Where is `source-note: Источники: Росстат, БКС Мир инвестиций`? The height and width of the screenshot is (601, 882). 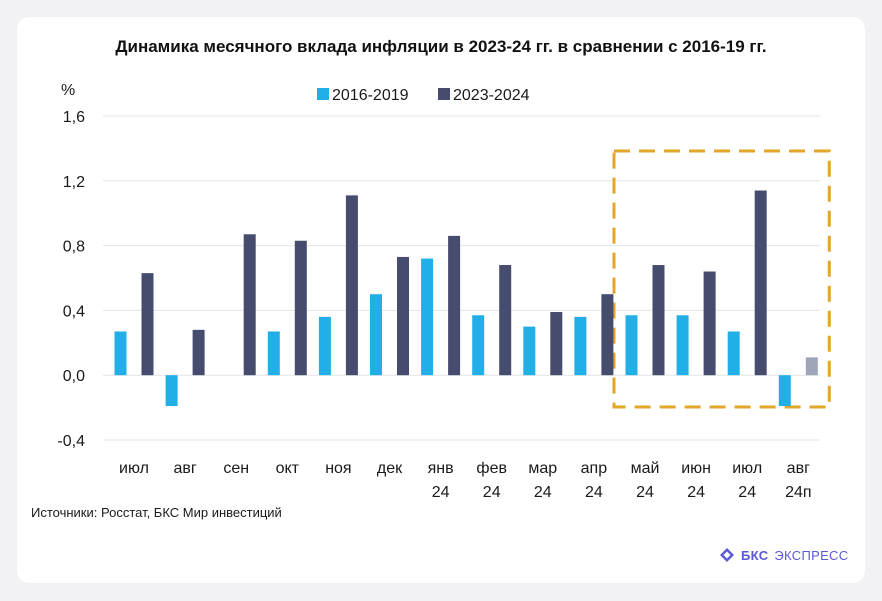 source-note: Источники: Росстат, БКС Мир инвестиций is located at coordinates (156, 512).